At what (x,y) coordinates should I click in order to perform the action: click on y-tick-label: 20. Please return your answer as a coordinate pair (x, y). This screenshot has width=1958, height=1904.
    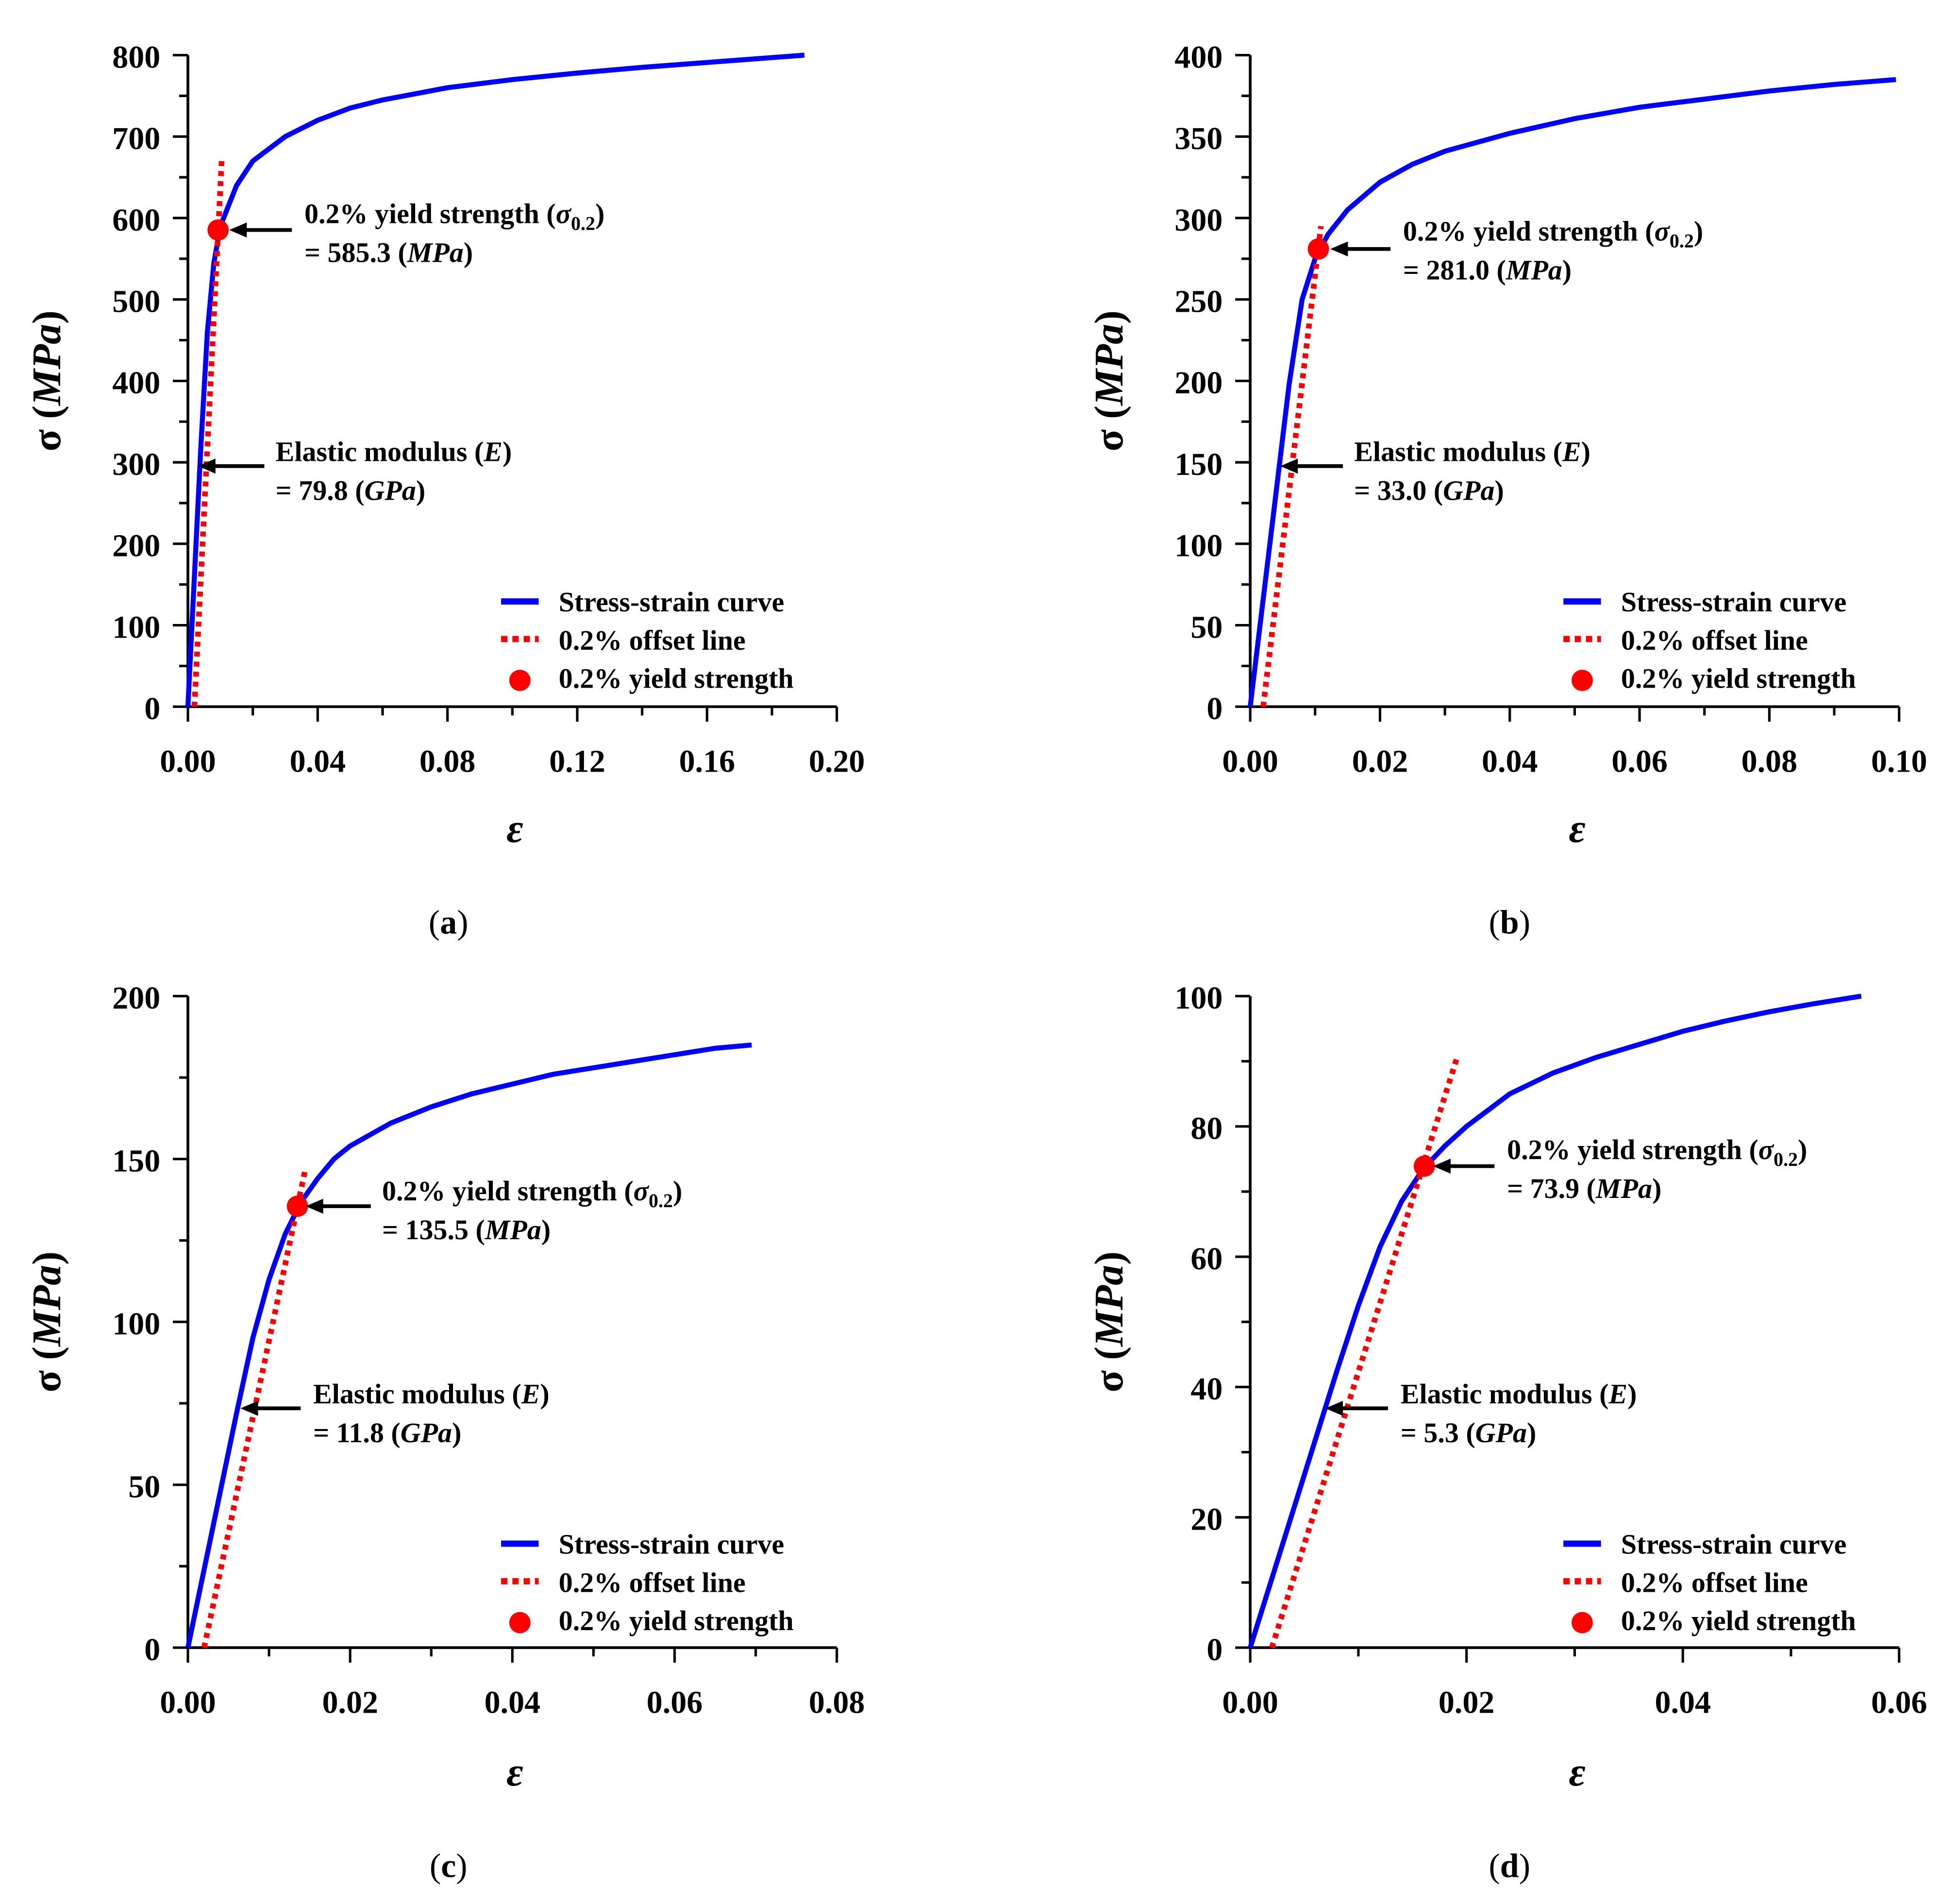
    Looking at the image, I should click on (1206, 1519).